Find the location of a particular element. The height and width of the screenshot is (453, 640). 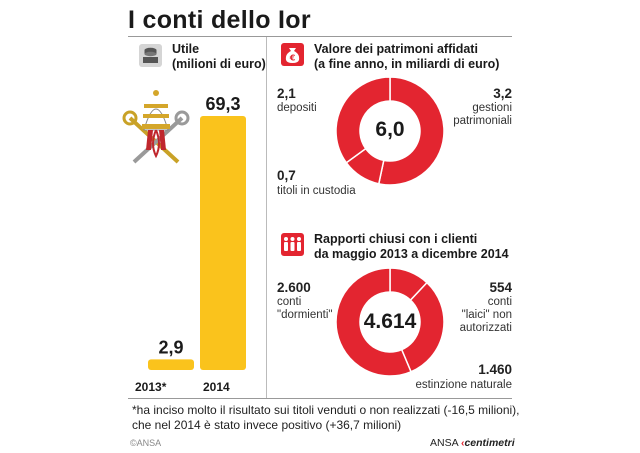

label-gestioni-value: 3,2 is located at coordinates (502, 93).